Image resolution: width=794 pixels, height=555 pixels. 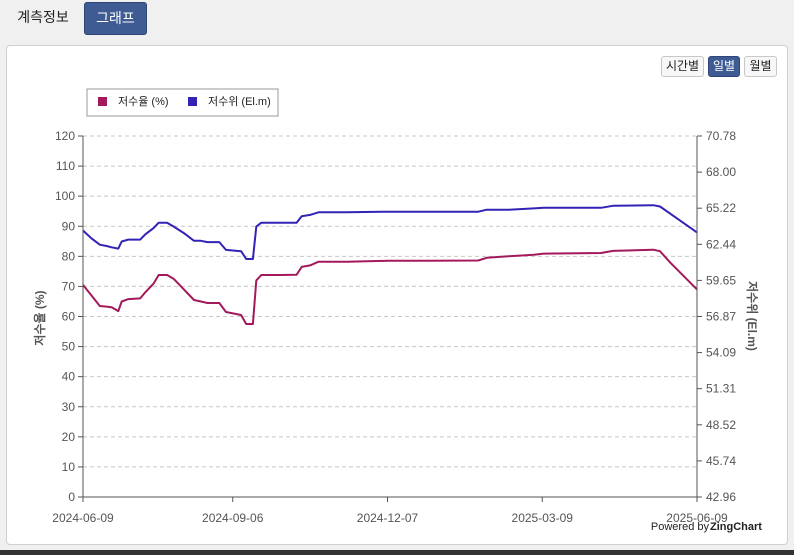 What do you see at coordinates (682, 66) in the screenshot?
I see `hourly-button: 시간별` at bounding box center [682, 66].